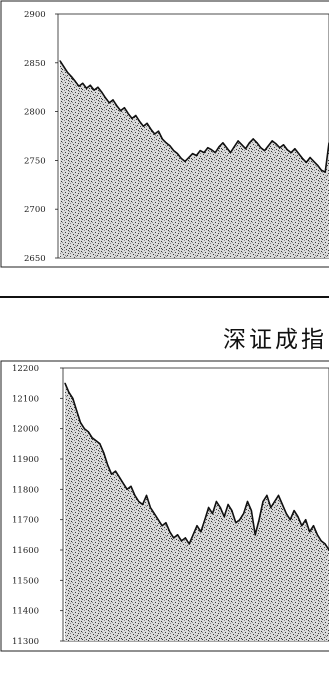  Describe the element at coordinates (275, 340) in the screenshot. I see `chart-title: 深证成指` at that location.